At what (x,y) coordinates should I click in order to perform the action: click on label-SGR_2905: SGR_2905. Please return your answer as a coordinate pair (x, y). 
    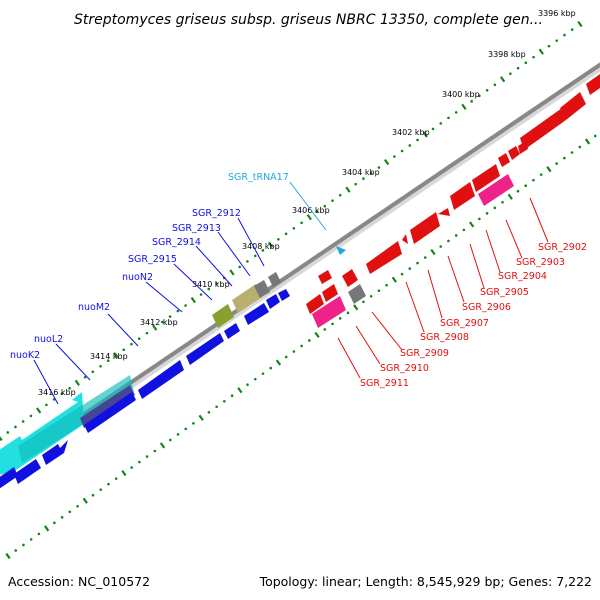
    Looking at the image, I should click on (504, 292).